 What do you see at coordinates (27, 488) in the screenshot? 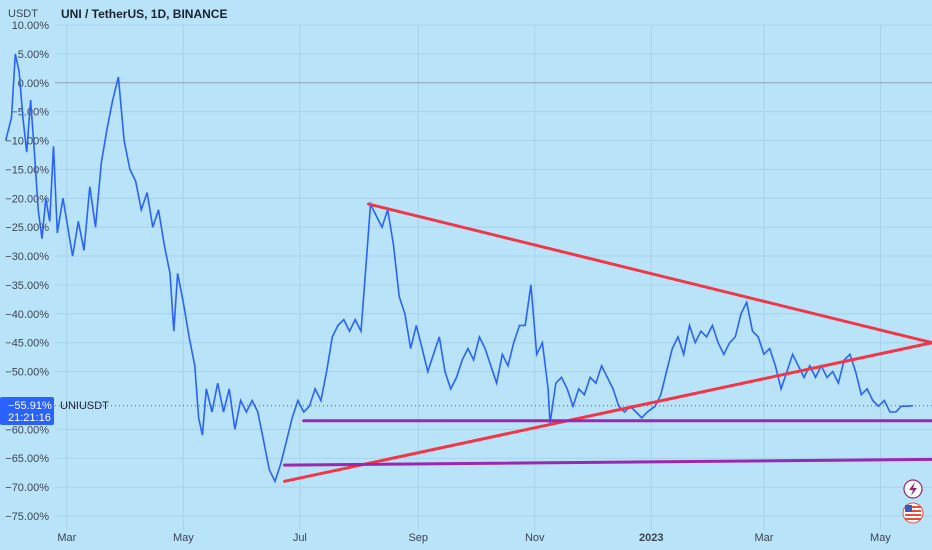
I see `y-tick-label: −70.00%` at bounding box center [27, 488].